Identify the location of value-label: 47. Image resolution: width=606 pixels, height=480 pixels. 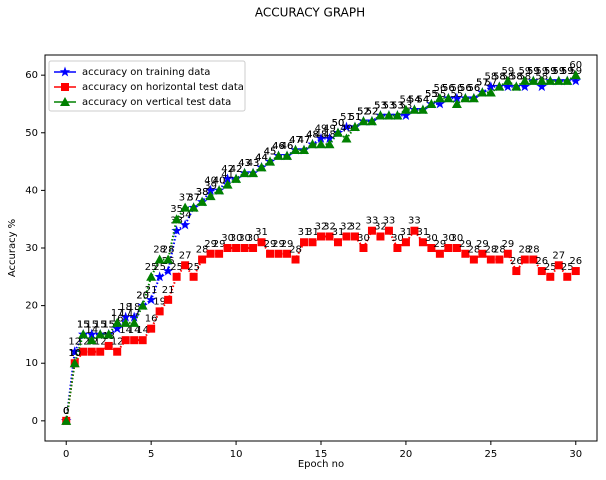
(295, 140).